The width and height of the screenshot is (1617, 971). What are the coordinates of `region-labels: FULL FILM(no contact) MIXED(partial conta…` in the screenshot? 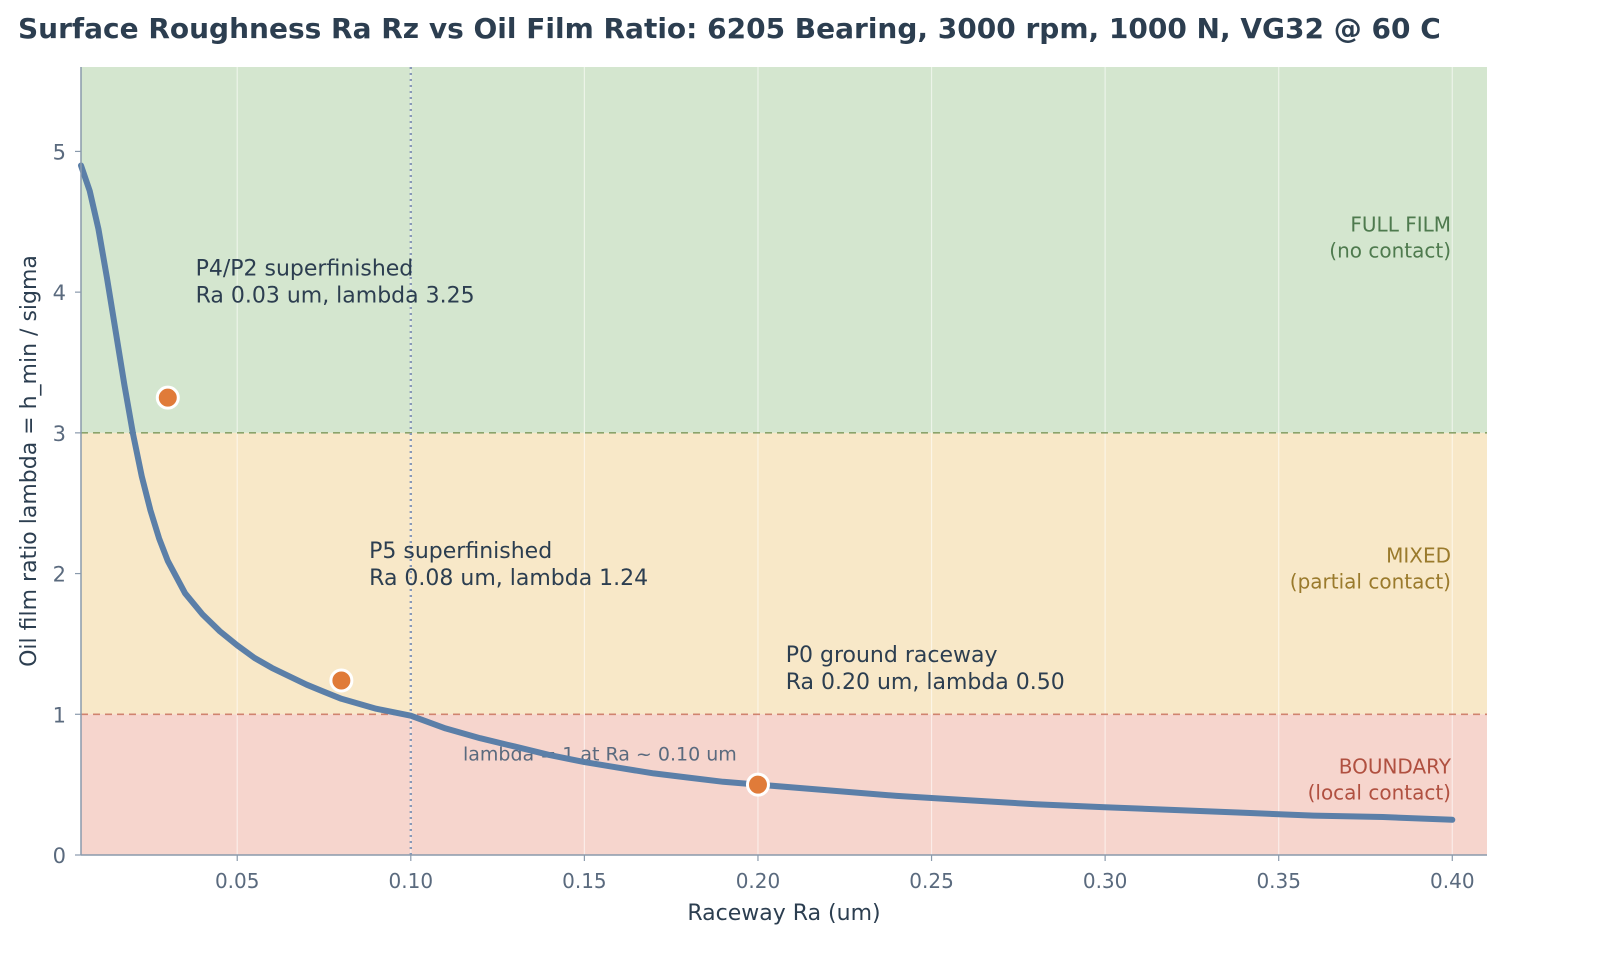 It's located at (1371, 509).